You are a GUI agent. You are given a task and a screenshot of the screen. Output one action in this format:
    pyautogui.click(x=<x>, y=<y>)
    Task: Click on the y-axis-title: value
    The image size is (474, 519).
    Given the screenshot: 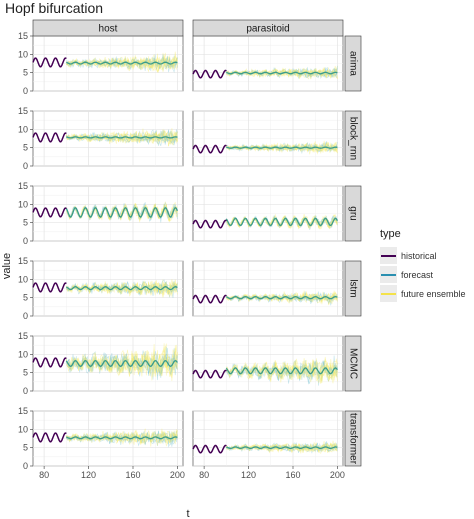 What is the action you would take?
    pyautogui.click(x=7, y=266)
    